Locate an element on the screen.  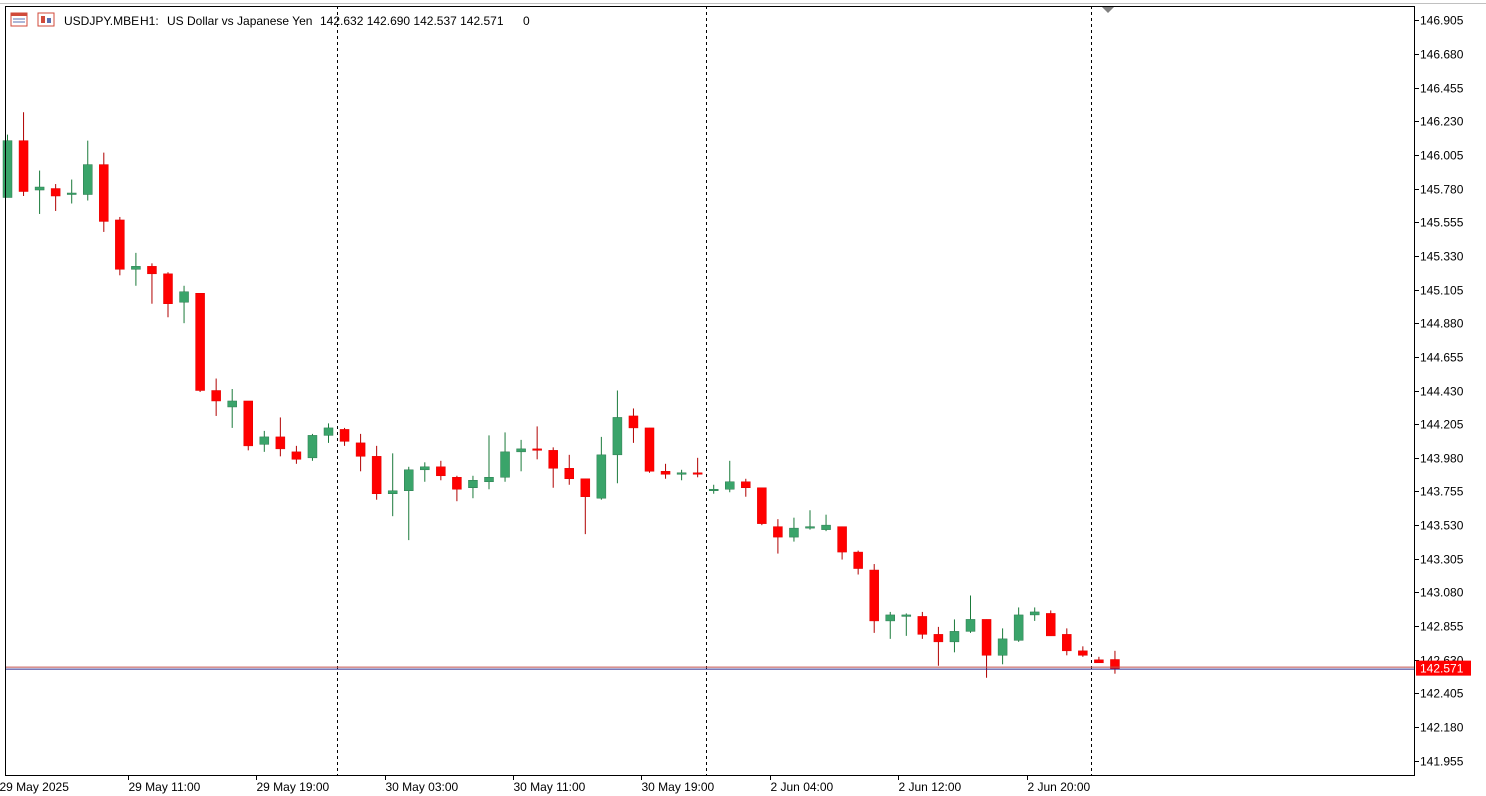
price-tick-label: 142.180 is located at coordinates (1442, 728).